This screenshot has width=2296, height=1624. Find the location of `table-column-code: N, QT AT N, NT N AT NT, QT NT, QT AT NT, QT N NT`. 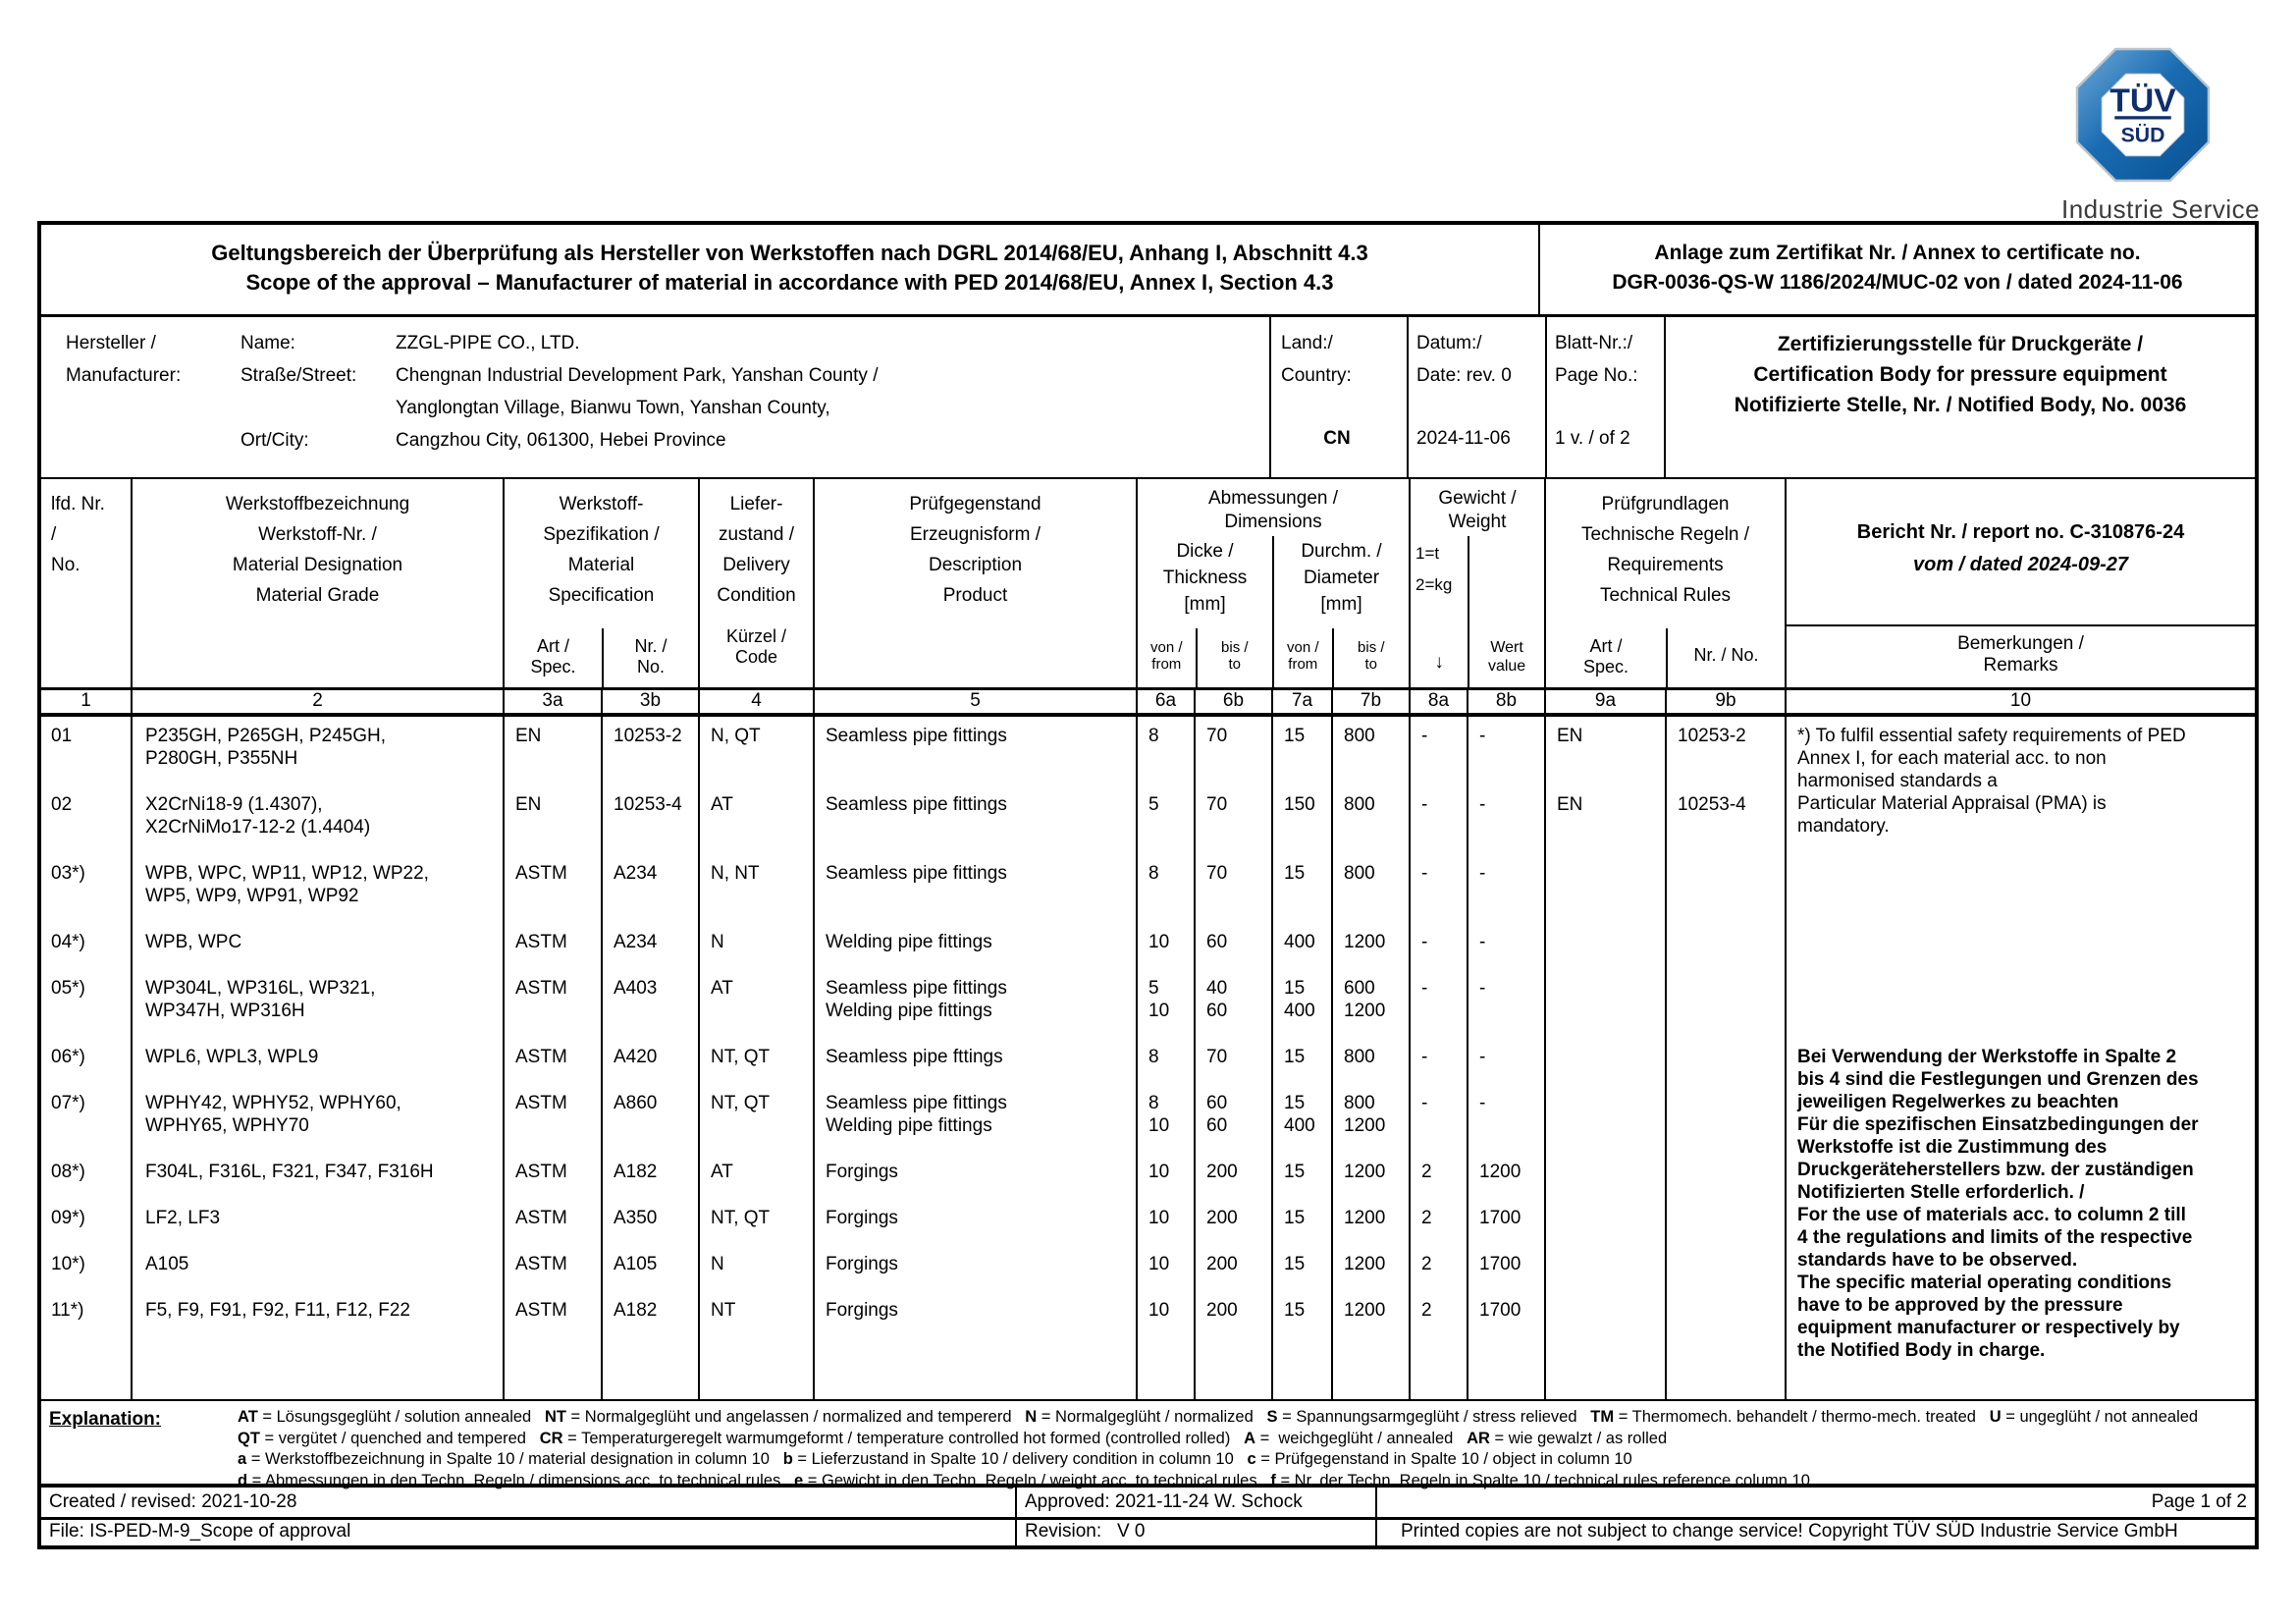

table-column-code: N, QT AT N, NT N AT NT, QT NT, QT AT NT, QT N NT is located at coordinates (757, 1058).